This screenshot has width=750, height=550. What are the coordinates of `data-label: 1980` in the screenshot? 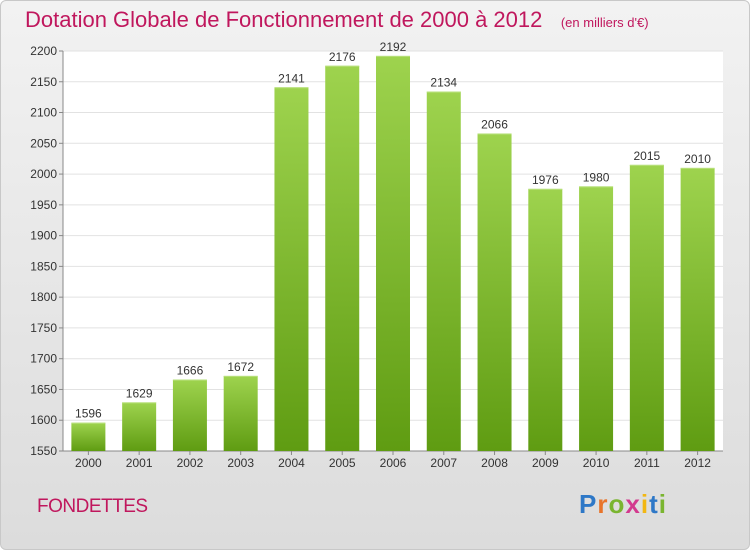 It's located at (596, 177).